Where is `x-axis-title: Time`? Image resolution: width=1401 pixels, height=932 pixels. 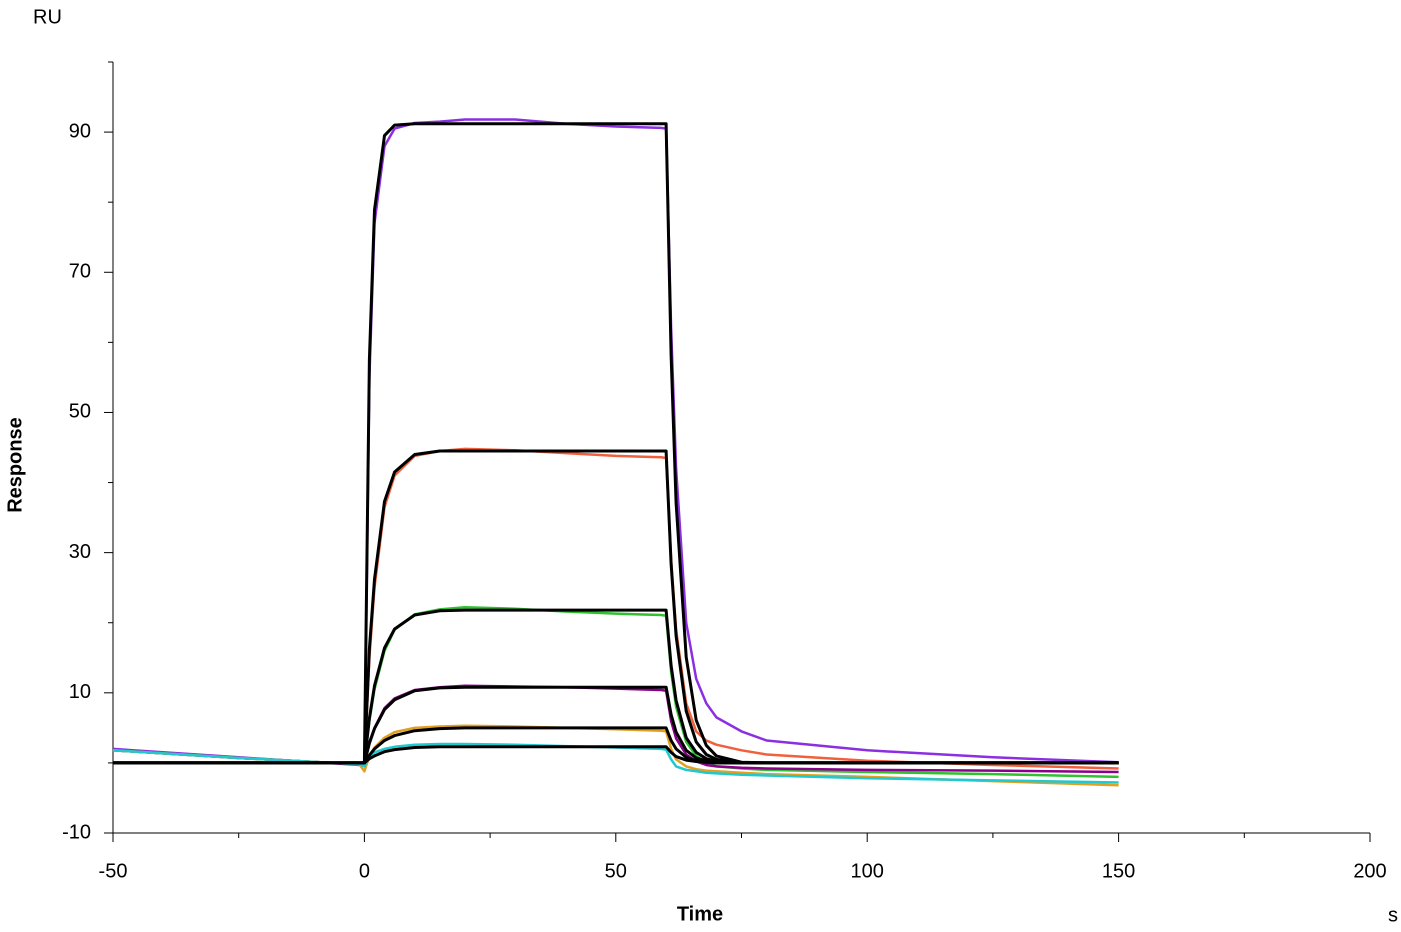 x-axis-title: Time is located at coordinates (700, 914).